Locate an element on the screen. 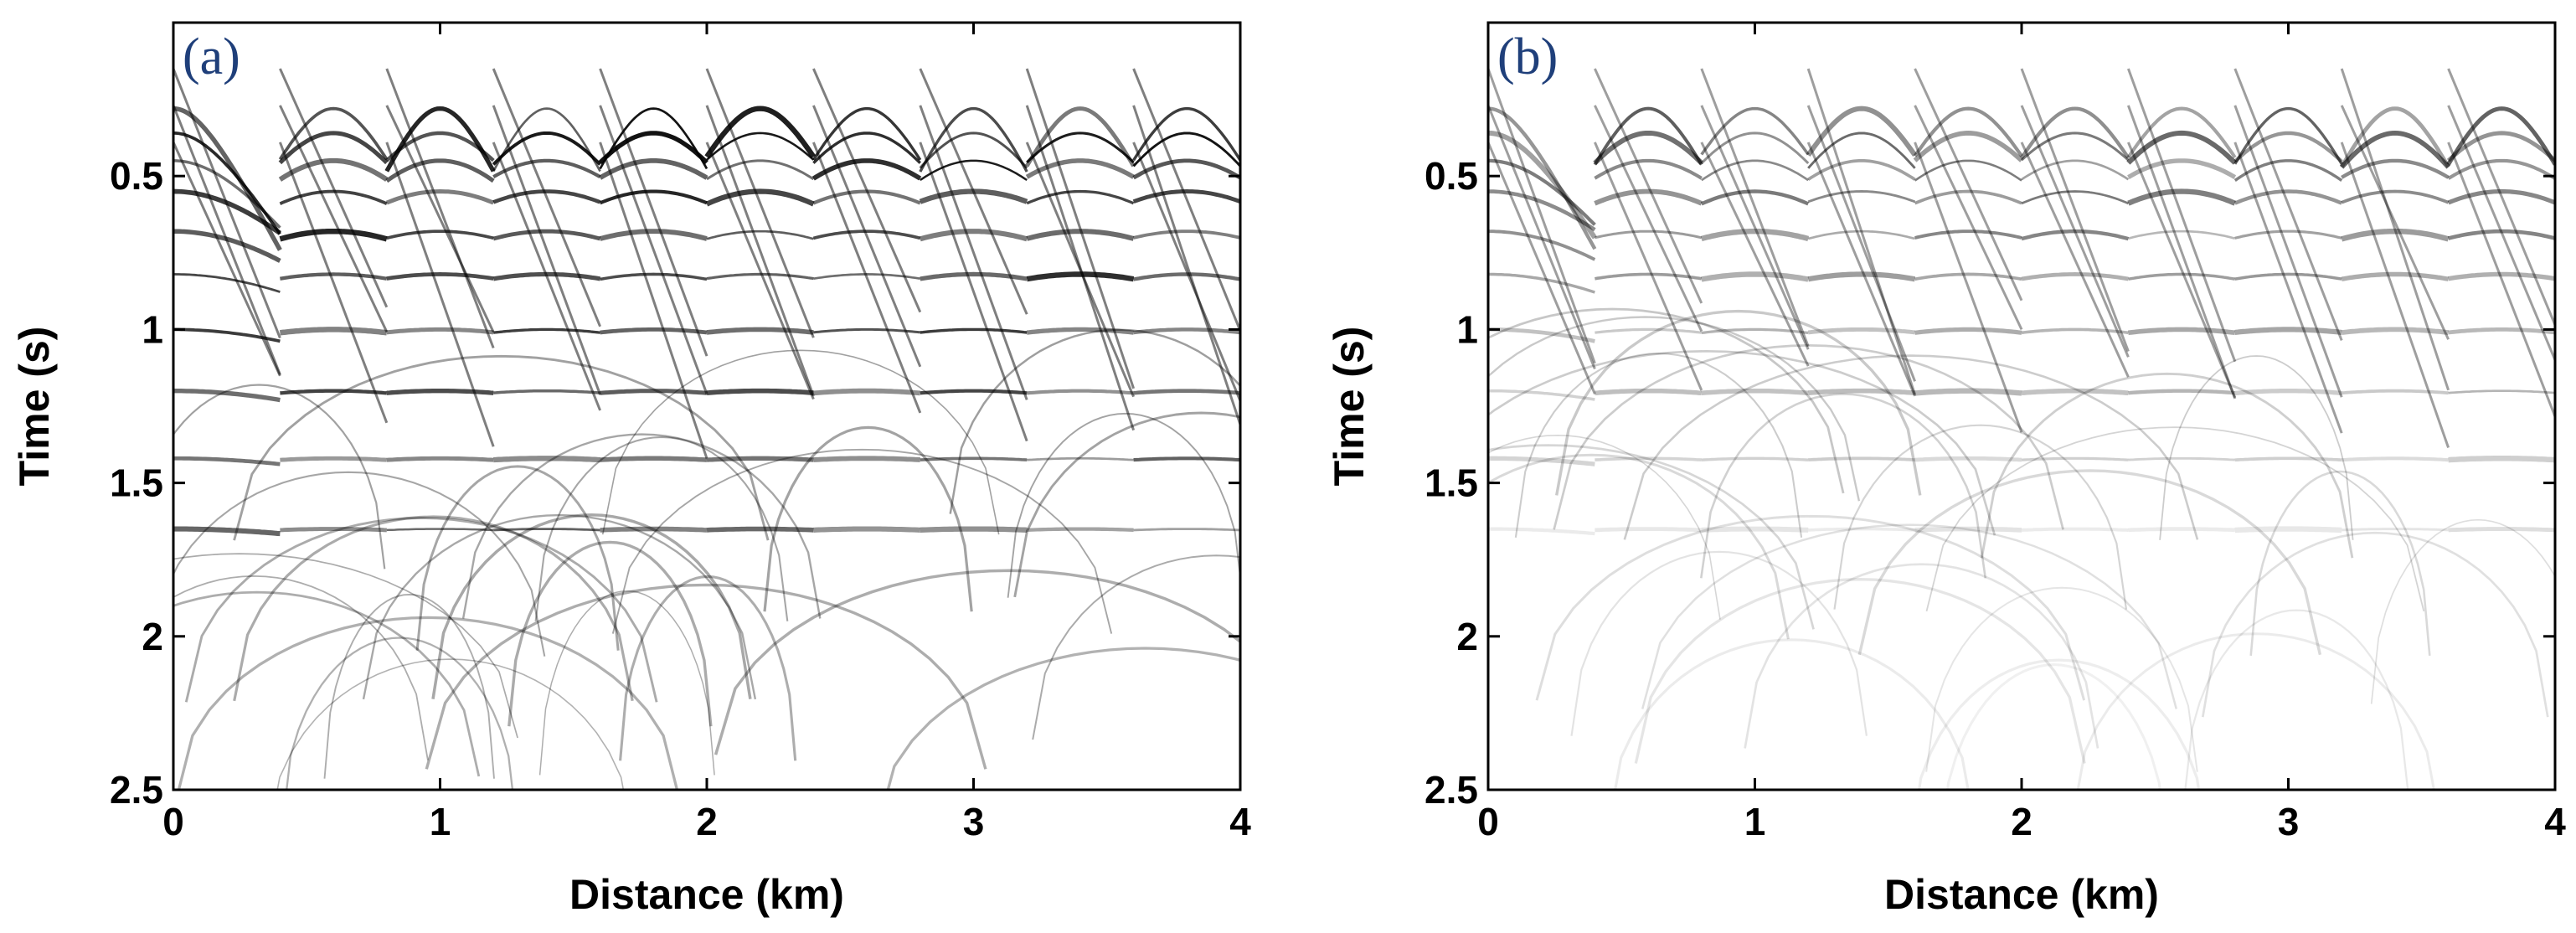 This screenshot has height=933, width=2576. x-tick-label: 4 is located at coordinates (2555, 821).